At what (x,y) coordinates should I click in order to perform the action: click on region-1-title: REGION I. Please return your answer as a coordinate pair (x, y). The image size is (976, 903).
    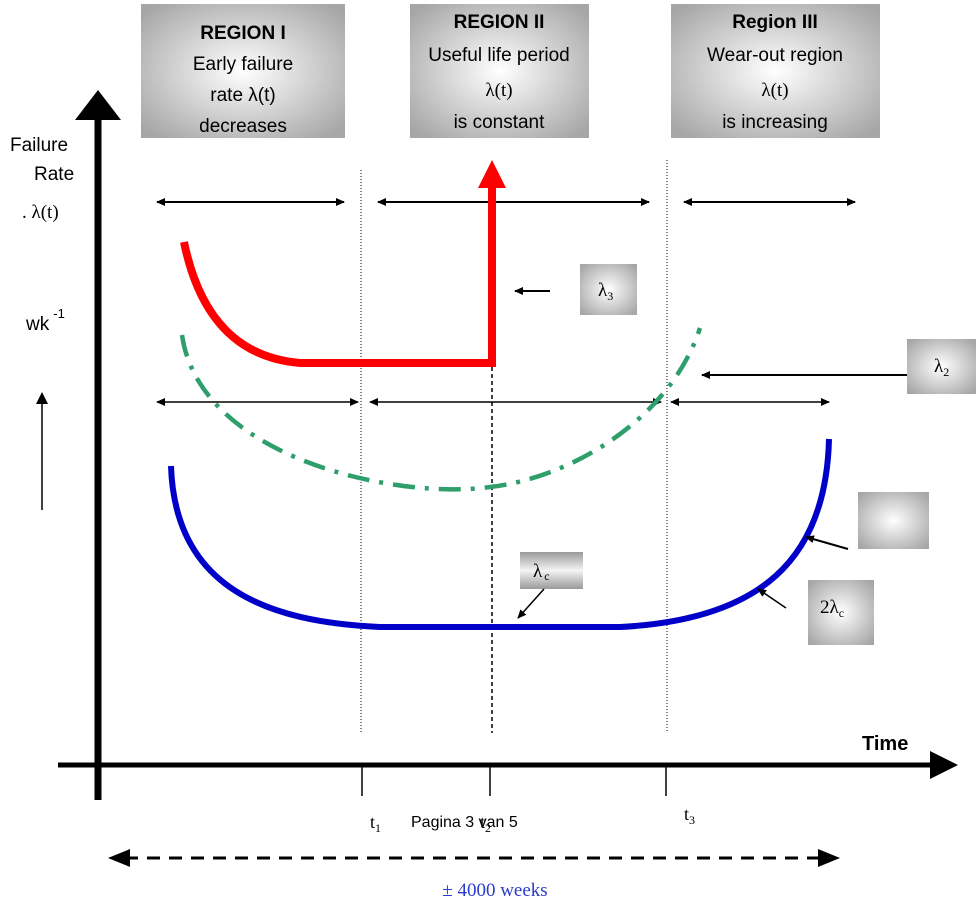
    Looking at the image, I should click on (243, 33).